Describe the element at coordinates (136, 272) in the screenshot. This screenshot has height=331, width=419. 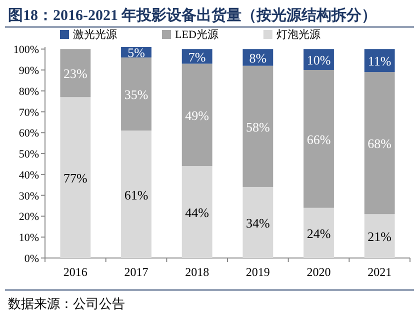
I see `x-tick-label: 2017` at that location.